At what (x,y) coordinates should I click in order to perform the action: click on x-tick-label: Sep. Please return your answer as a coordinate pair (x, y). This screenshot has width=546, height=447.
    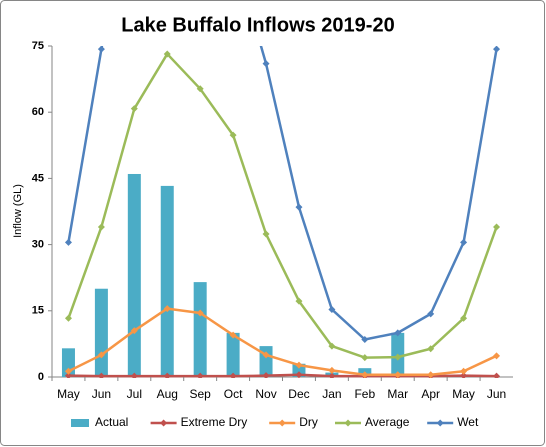
    Looking at the image, I should click on (200, 394).